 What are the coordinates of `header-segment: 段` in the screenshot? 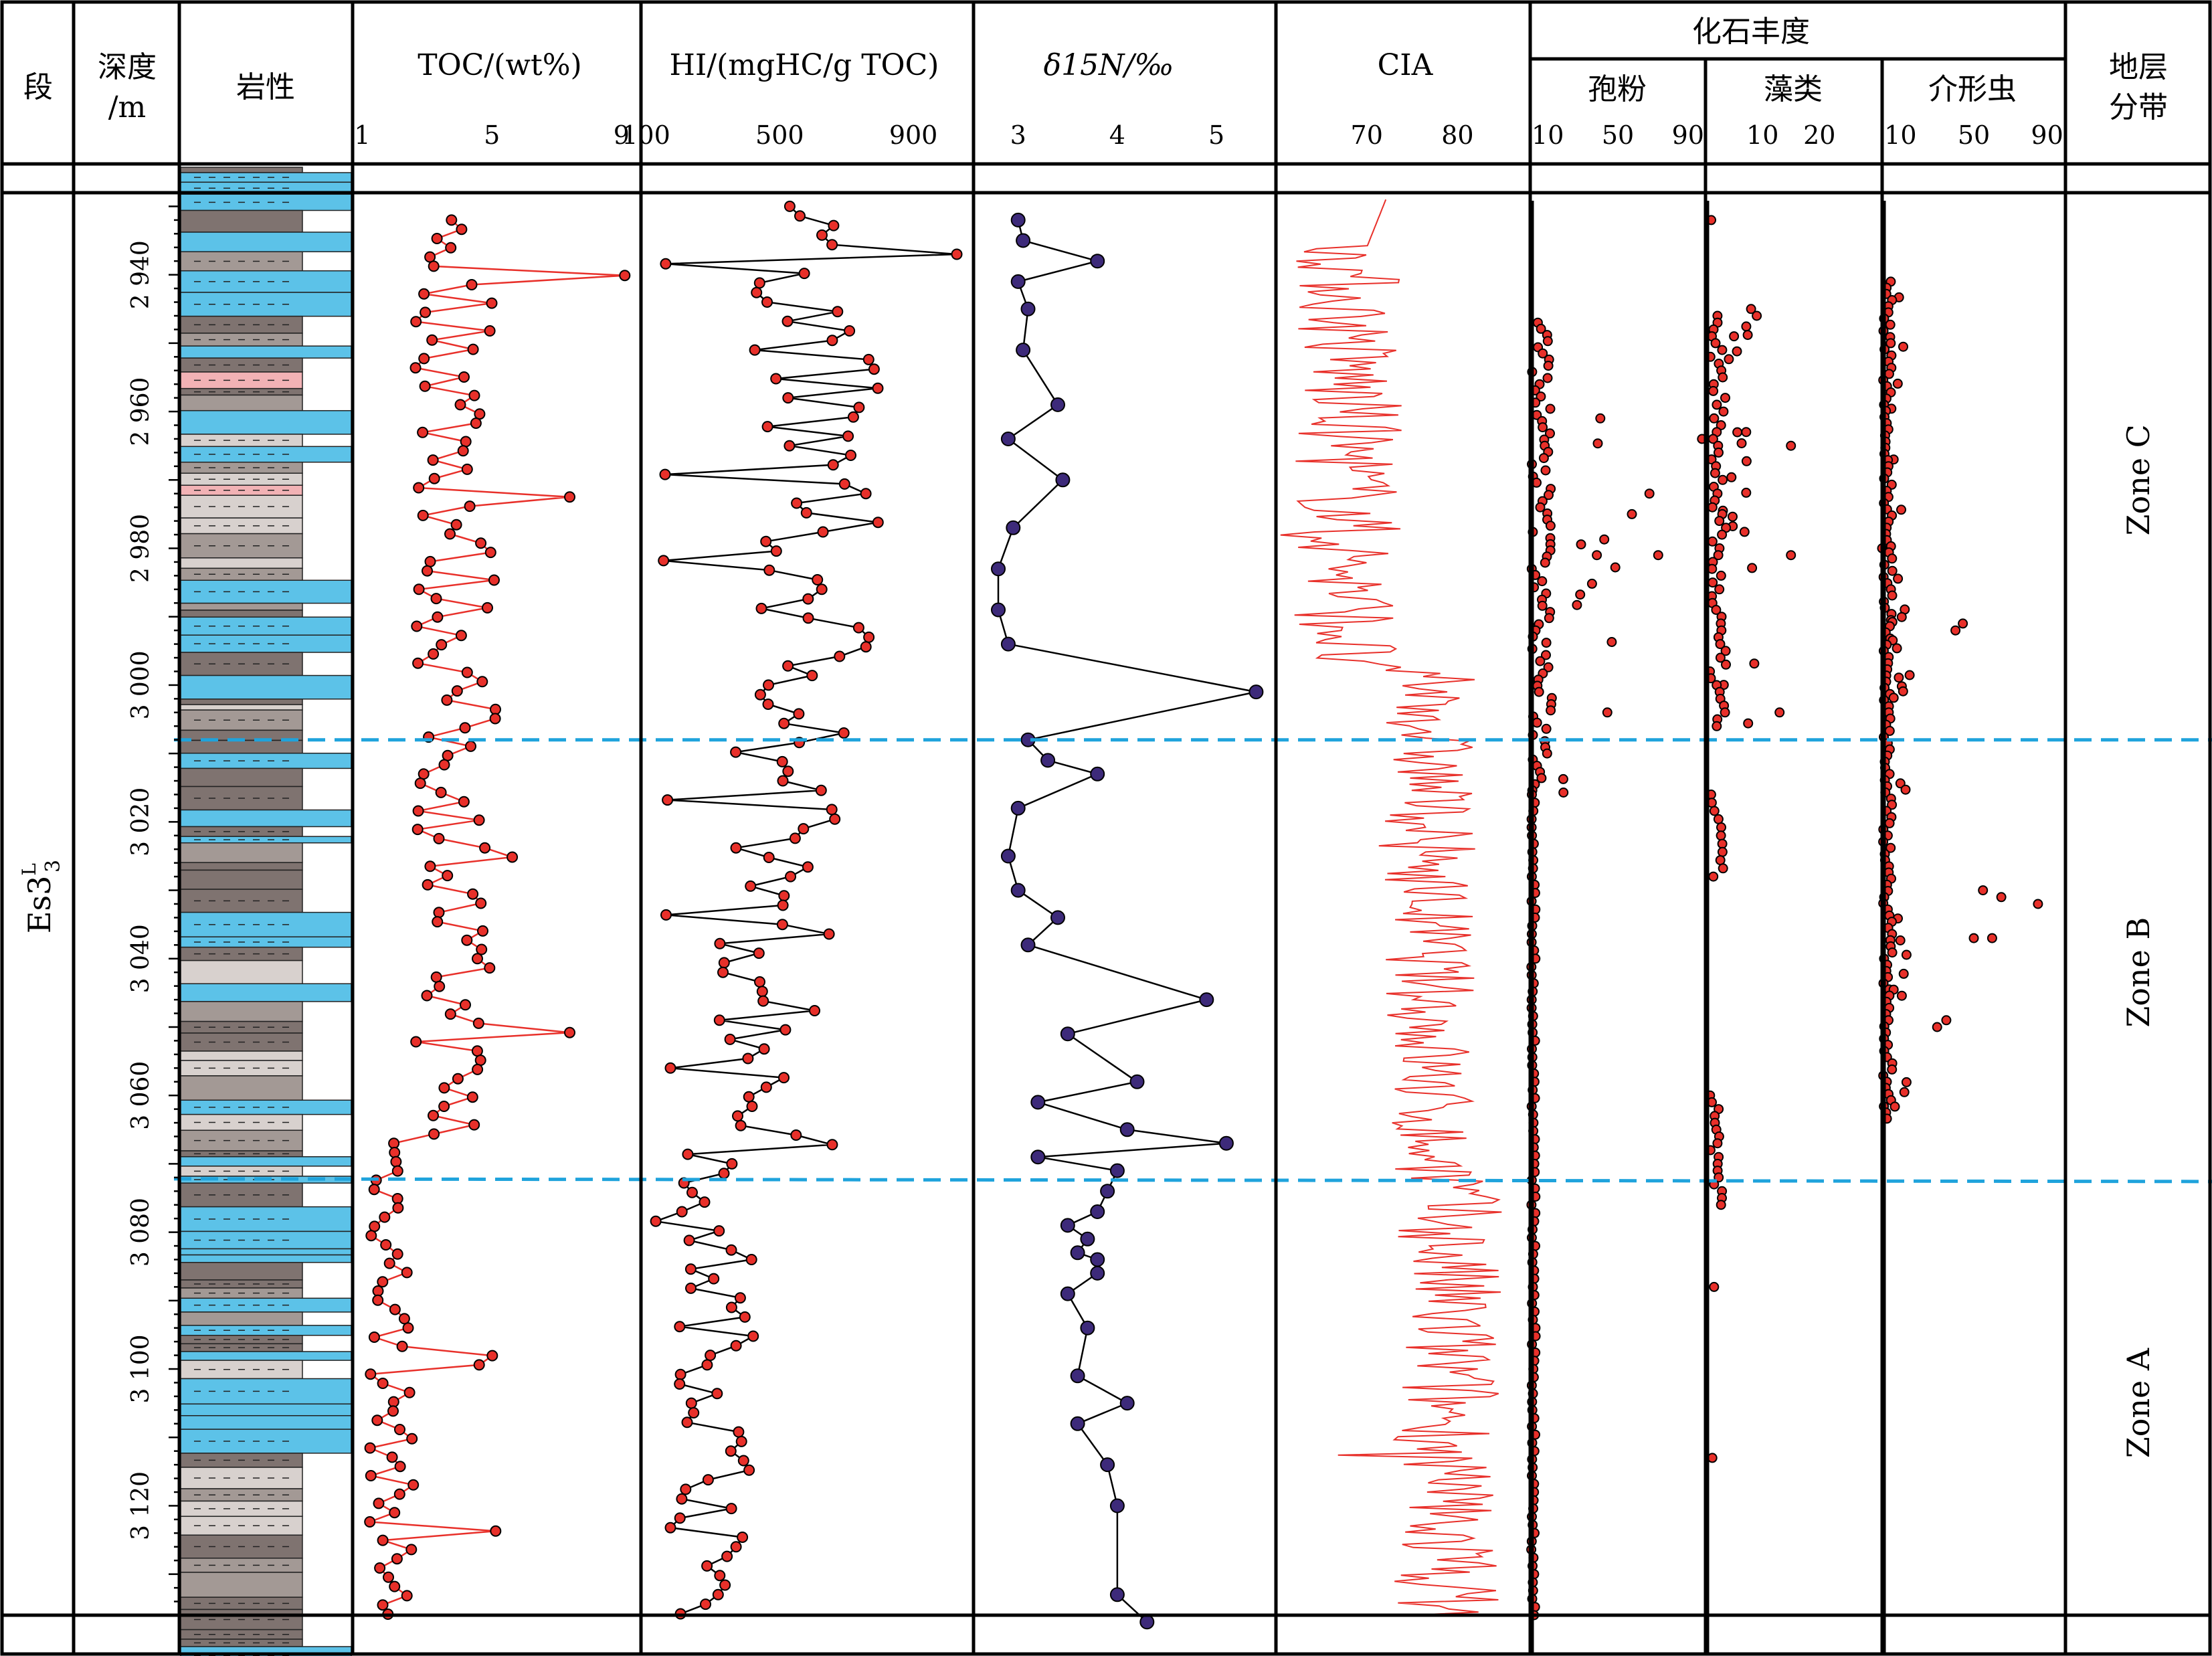 It's located at (38, 87).